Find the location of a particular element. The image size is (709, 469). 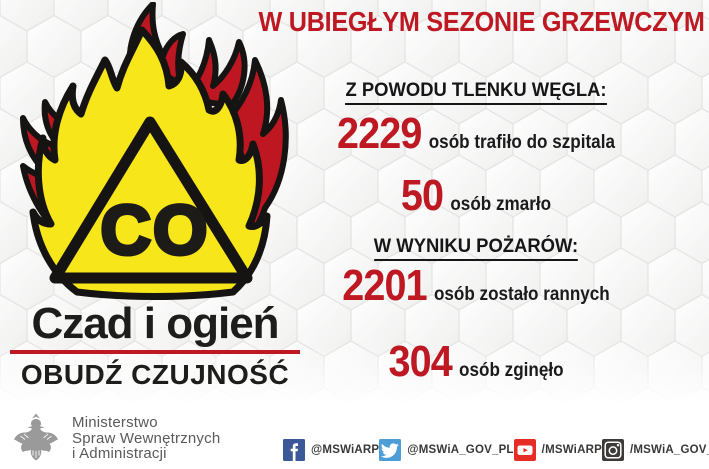

stat-value: 2229 is located at coordinates (379, 133).